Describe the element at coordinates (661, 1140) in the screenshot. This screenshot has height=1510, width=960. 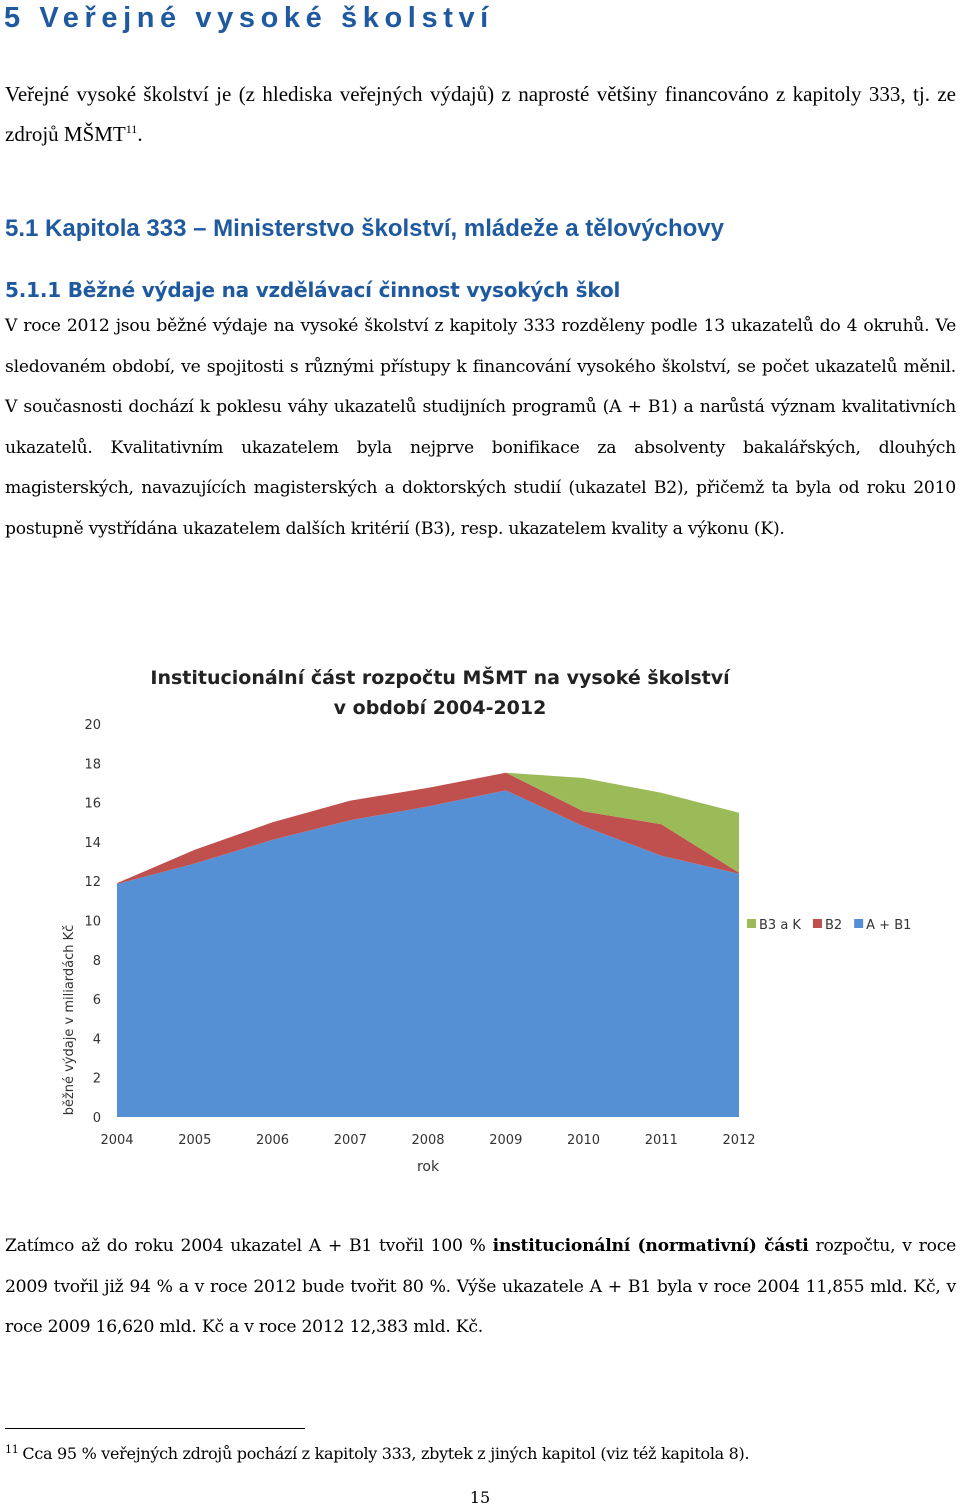
I see `x-tick-label: 2011` at that location.